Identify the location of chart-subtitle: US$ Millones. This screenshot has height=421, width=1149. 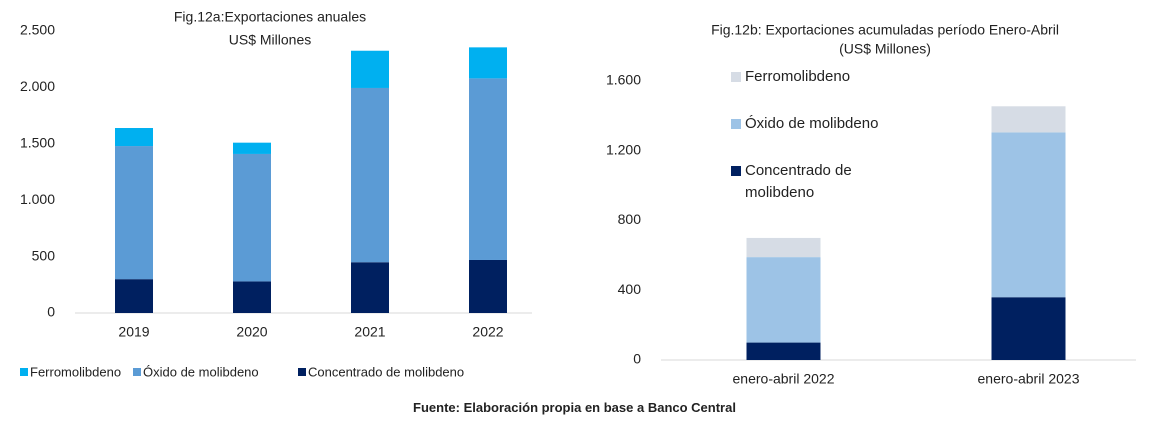
(270, 40).